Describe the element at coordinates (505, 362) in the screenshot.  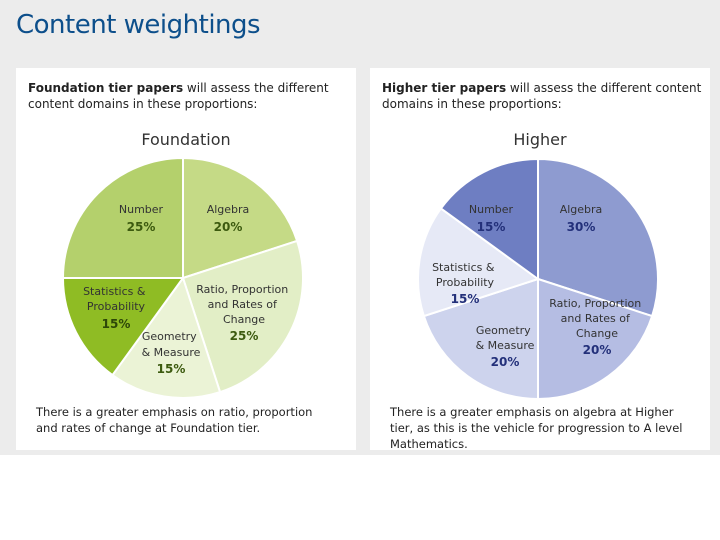
I see `higher-pct-geometry: 20%` at that location.